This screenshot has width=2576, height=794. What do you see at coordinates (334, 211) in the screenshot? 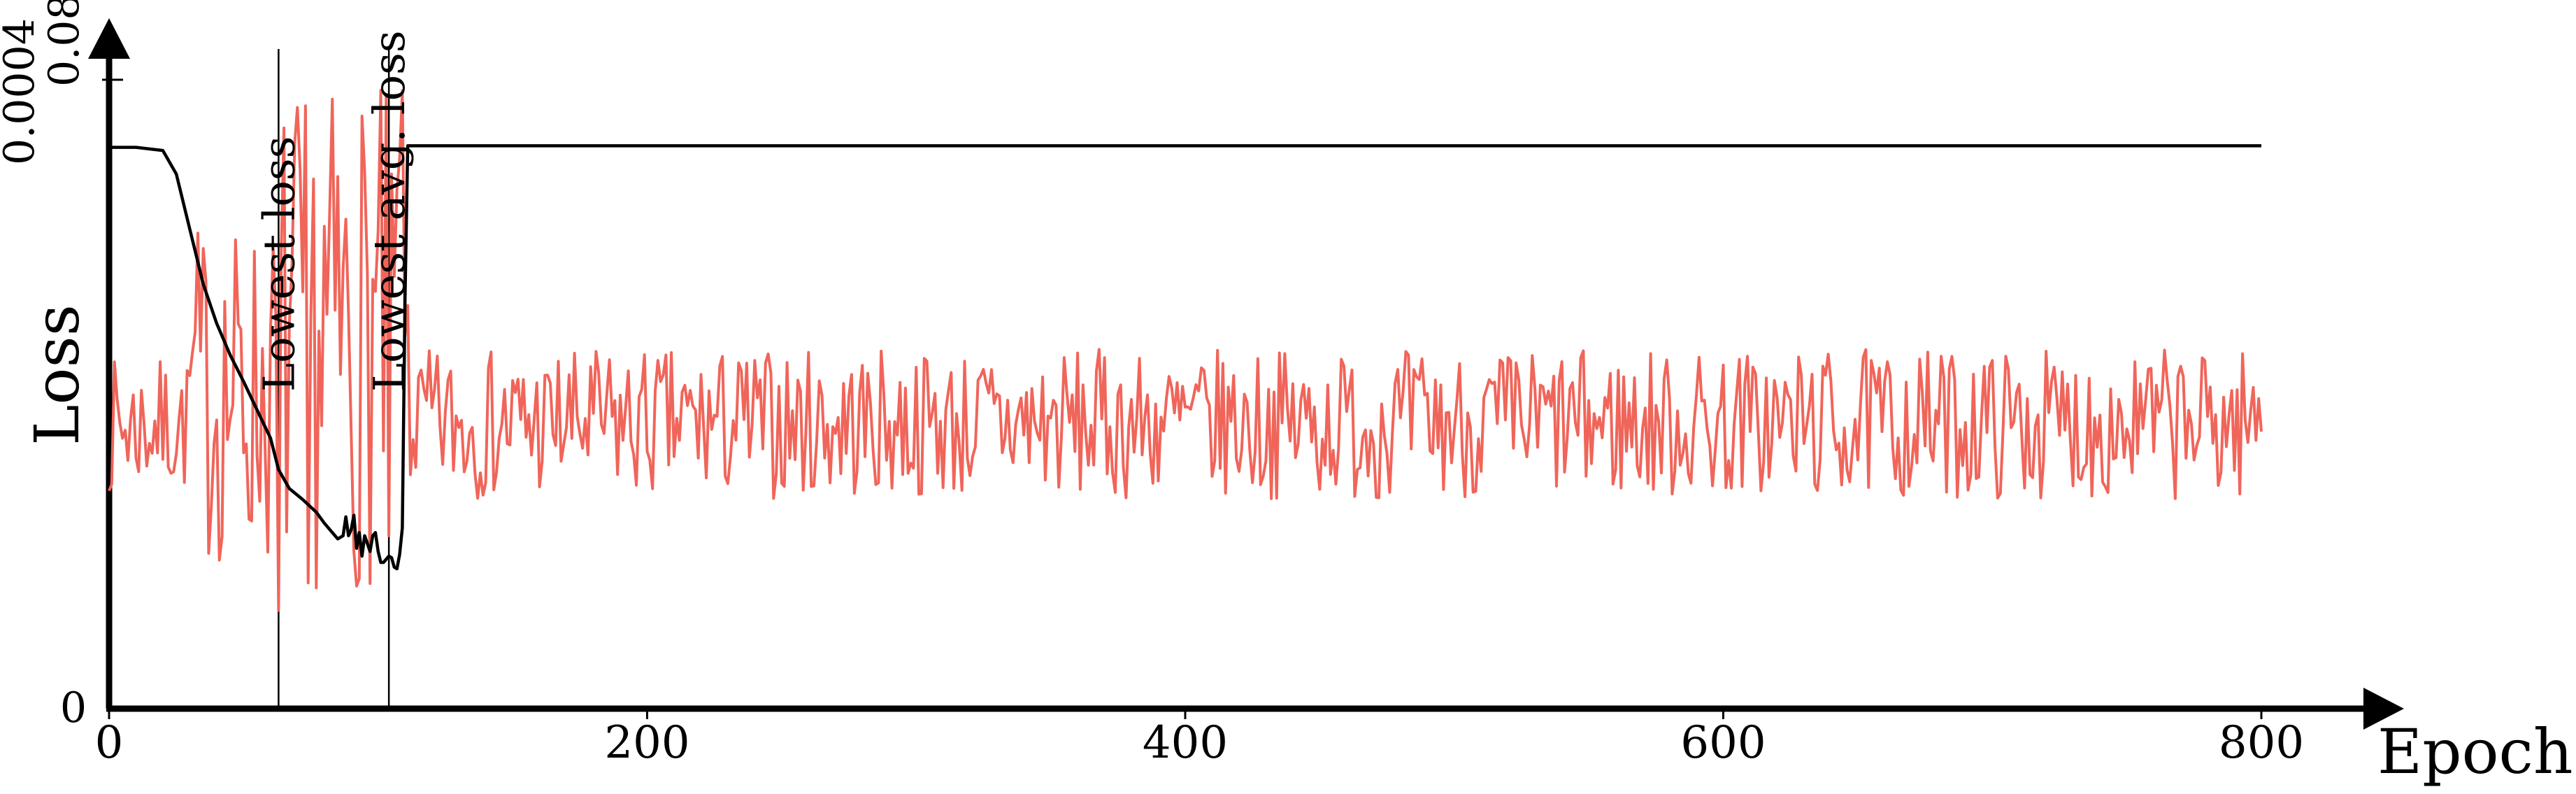
I see `marker-labels: Lowest loss Lowest avg. loss` at bounding box center [334, 211].